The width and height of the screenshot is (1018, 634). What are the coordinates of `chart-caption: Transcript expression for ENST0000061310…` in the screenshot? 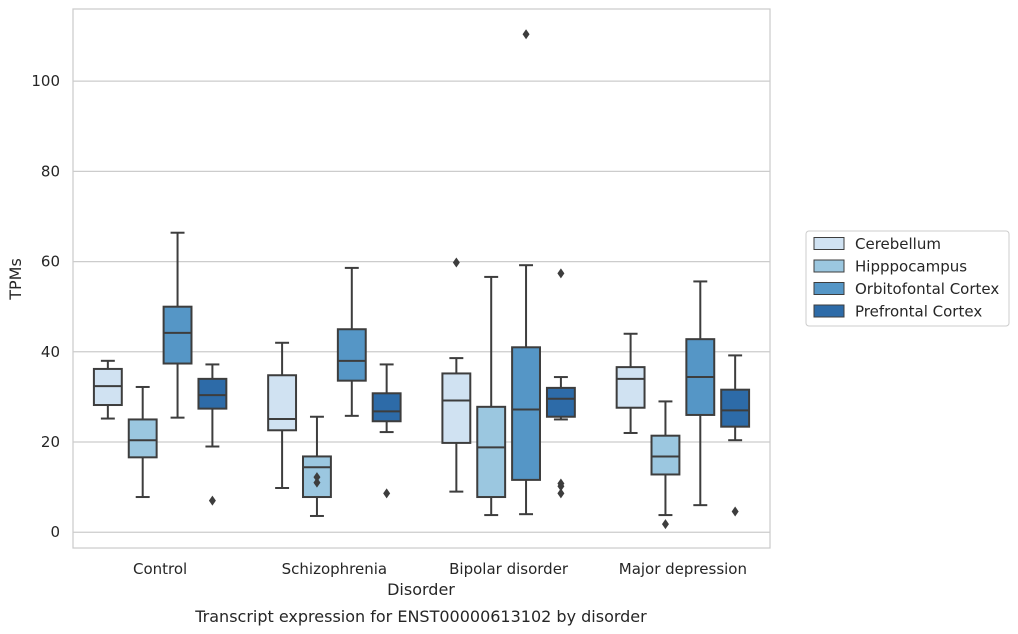 It's located at (420, 616).